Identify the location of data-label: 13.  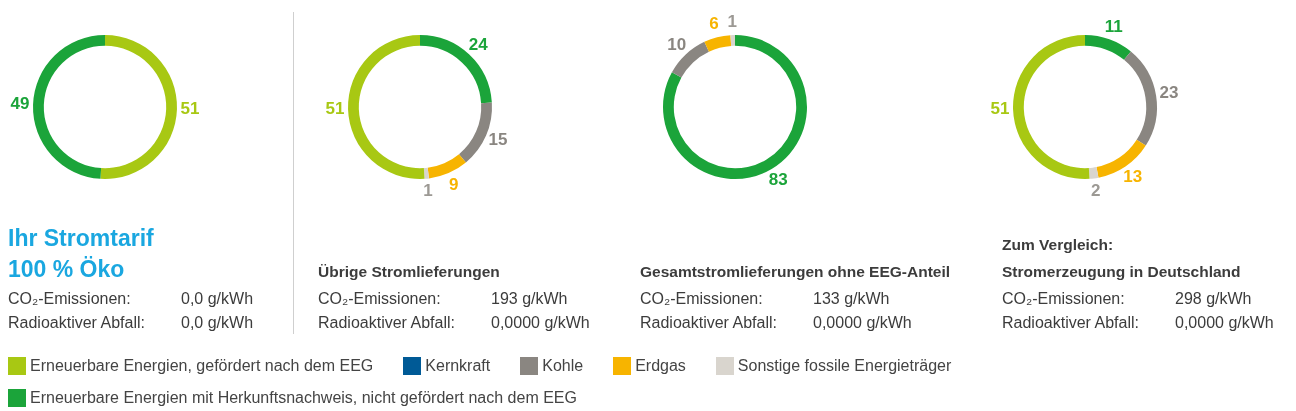
(1133, 176).